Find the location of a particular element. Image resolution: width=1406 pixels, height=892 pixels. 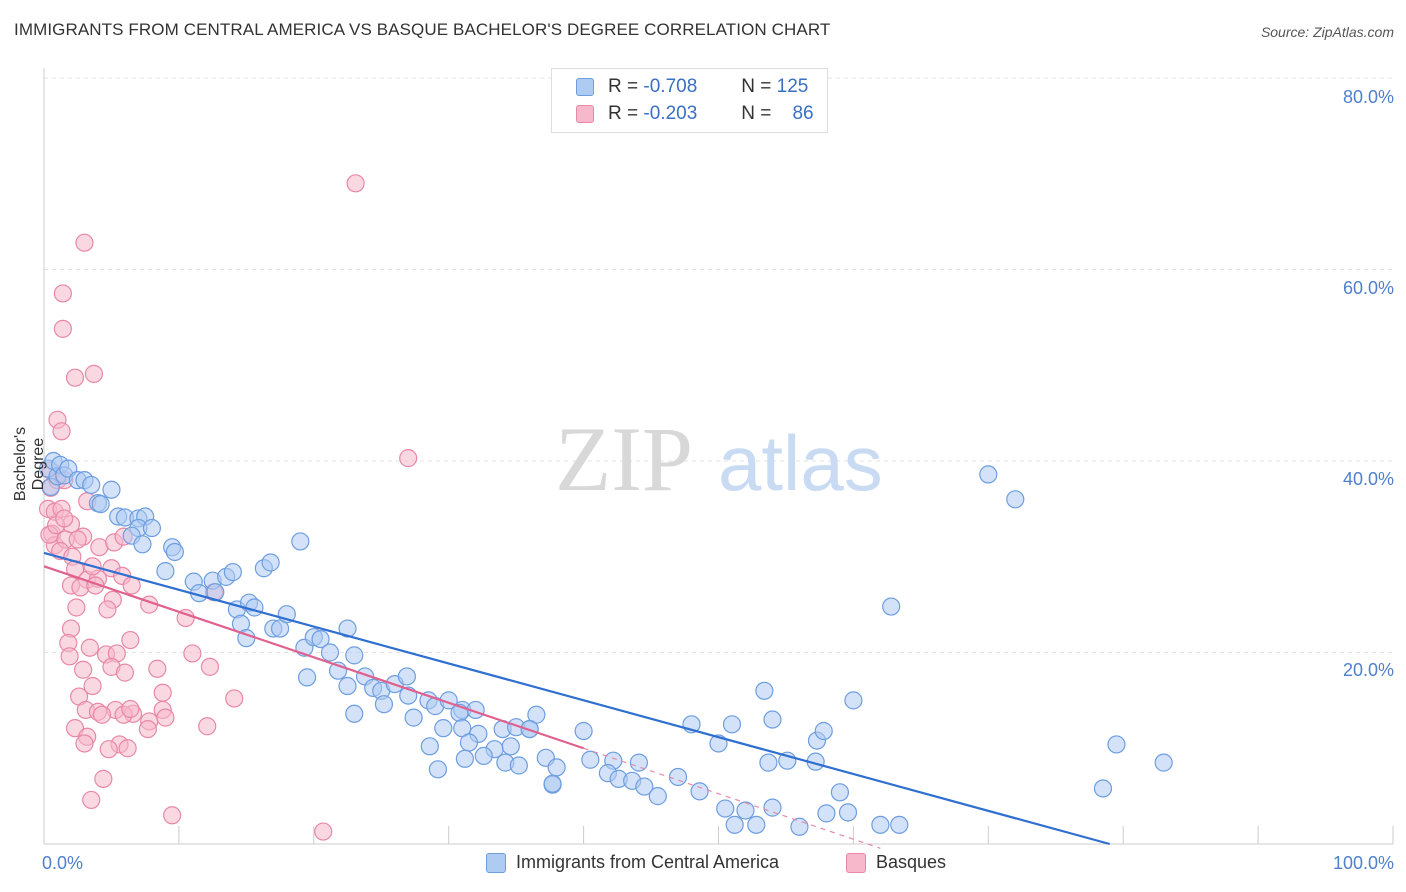

legend-swatch-blue is located at coordinates (585, 87).